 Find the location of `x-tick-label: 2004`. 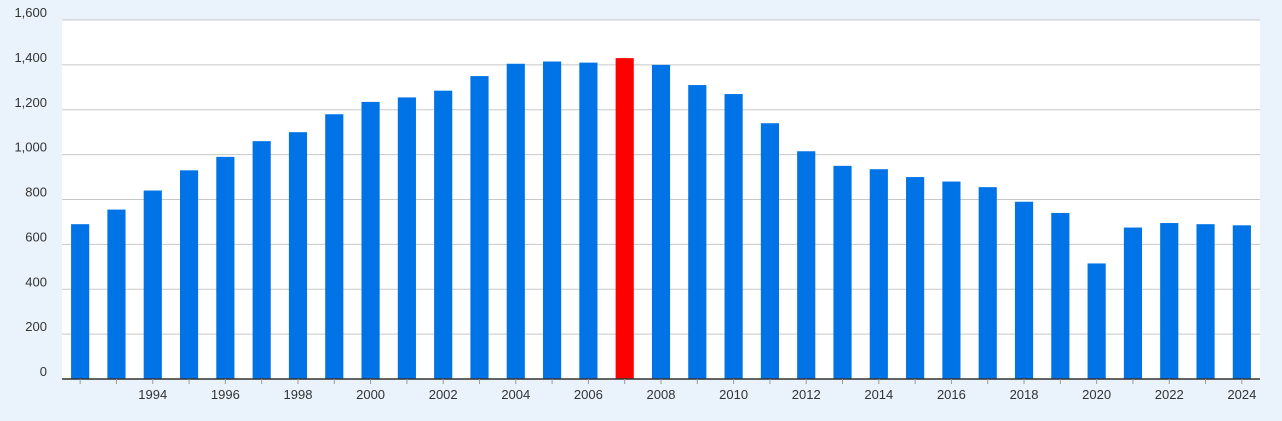

x-tick-label: 2004 is located at coordinates (515, 394).